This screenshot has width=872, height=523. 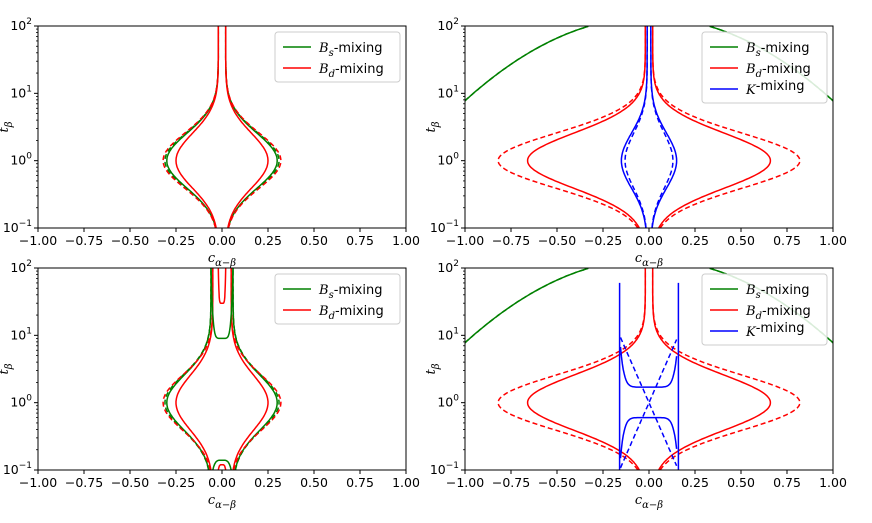 I want to click on panel-top-right-series-5-k-mixing-part1, so click(x=636, y=127).